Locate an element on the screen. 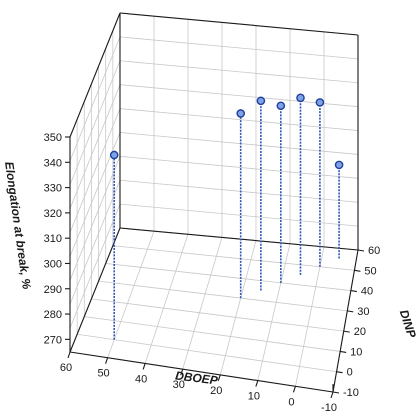 The width and height of the screenshot is (416, 412). y-tick-label: 20 is located at coordinates (360, 332).